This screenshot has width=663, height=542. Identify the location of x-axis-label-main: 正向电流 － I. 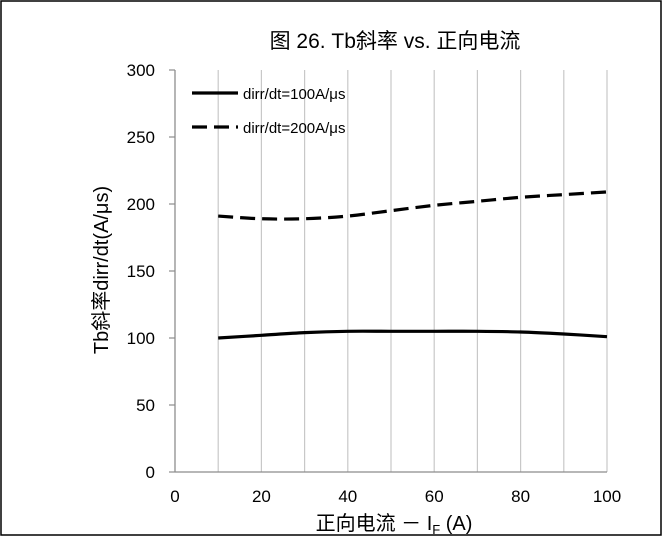
(374, 523).